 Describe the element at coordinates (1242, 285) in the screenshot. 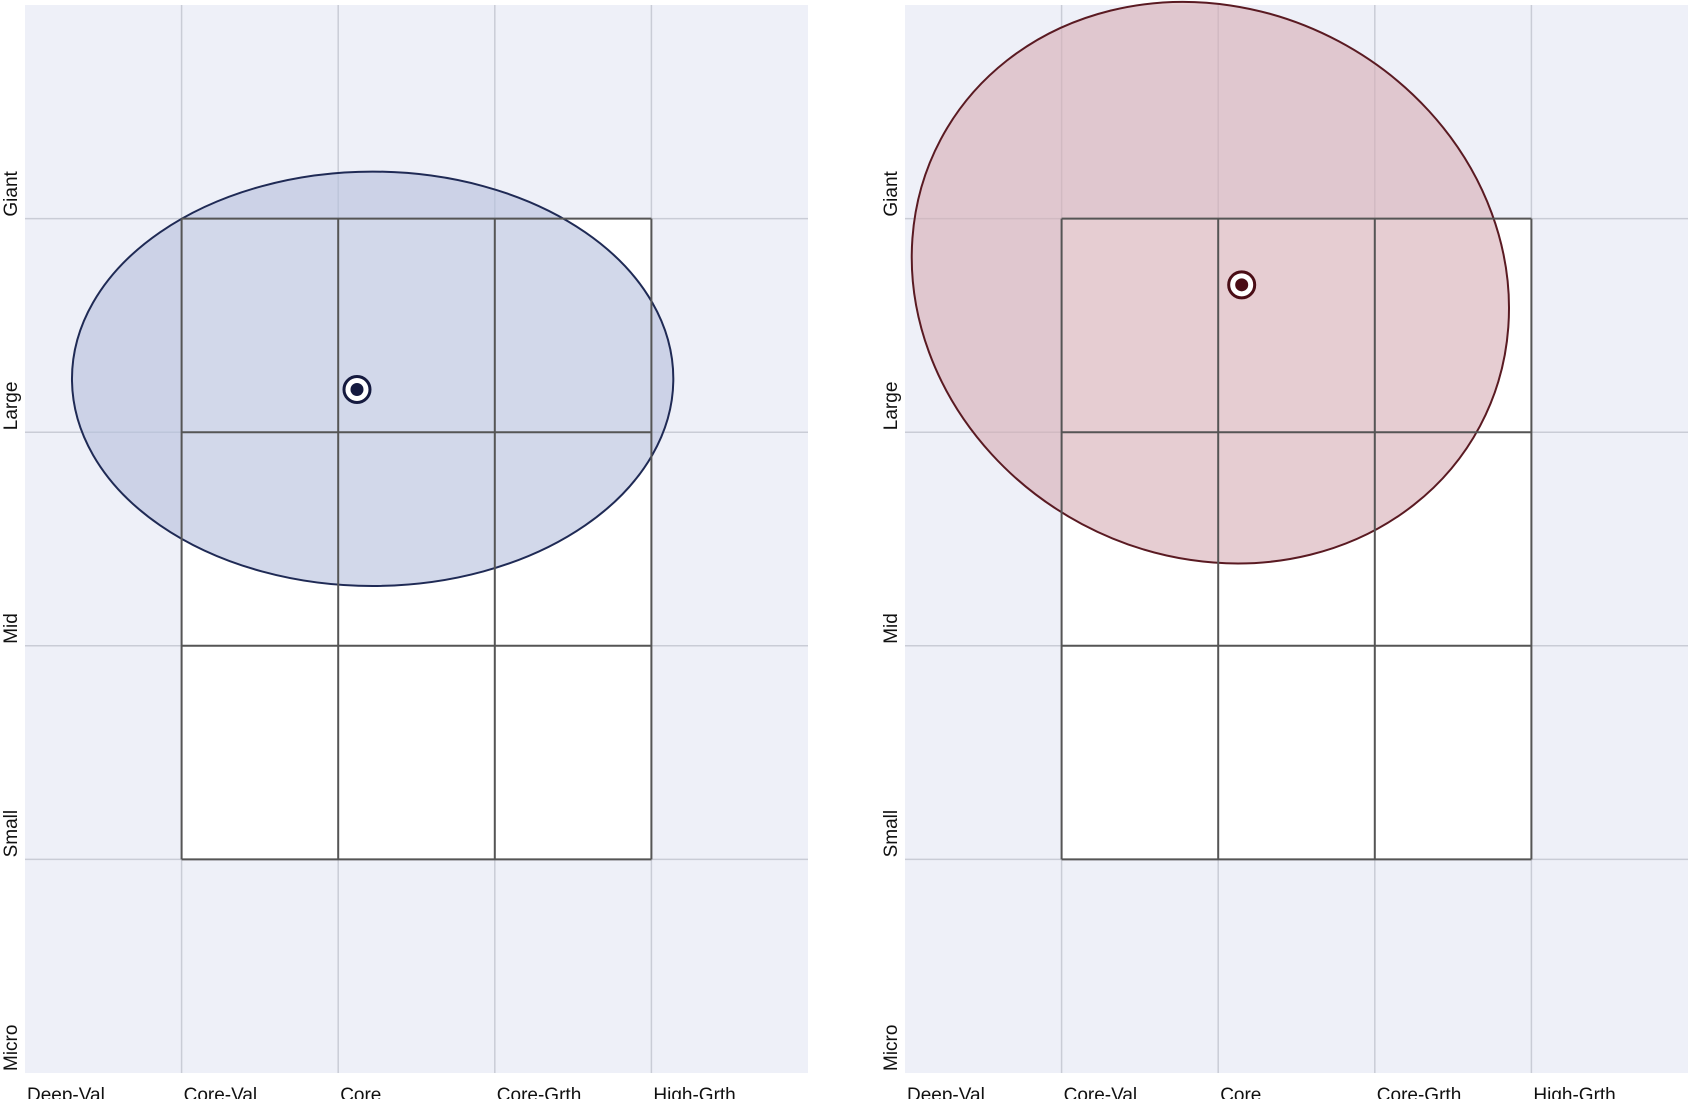

I see `right-centroid-dot` at that location.